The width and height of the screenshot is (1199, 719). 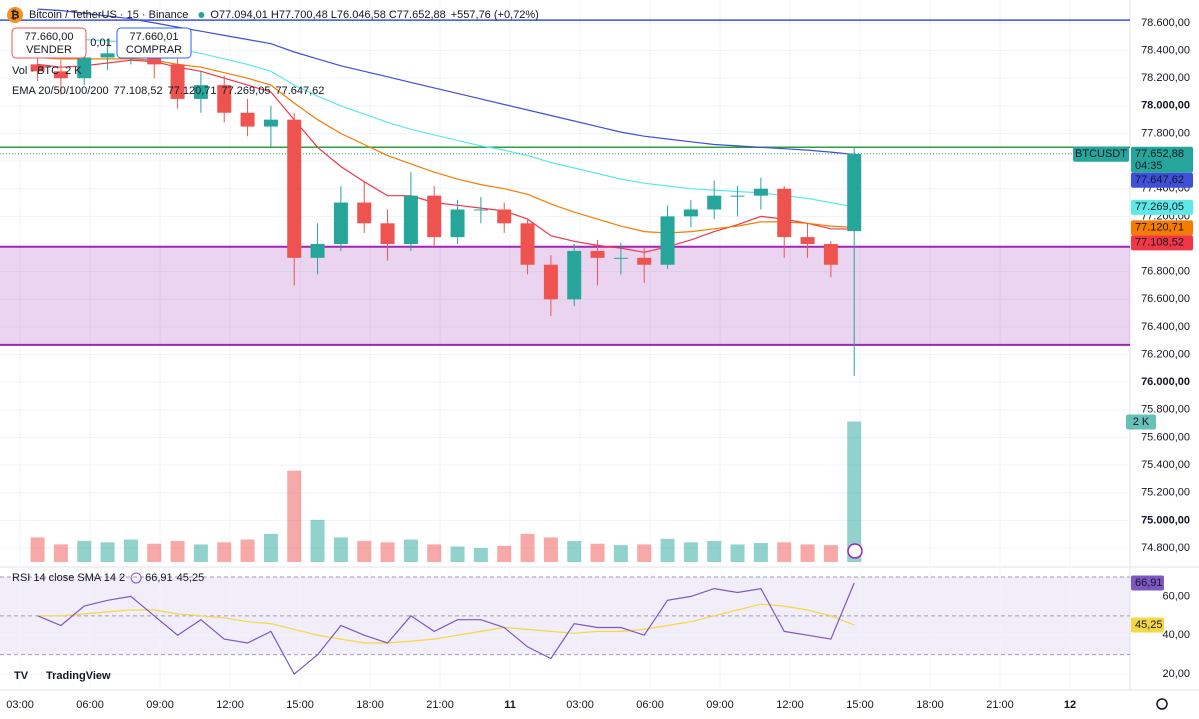 What do you see at coordinates (300, 705) in the screenshot?
I see `x-tick-label: 15:00` at bounding box center [300, 705].